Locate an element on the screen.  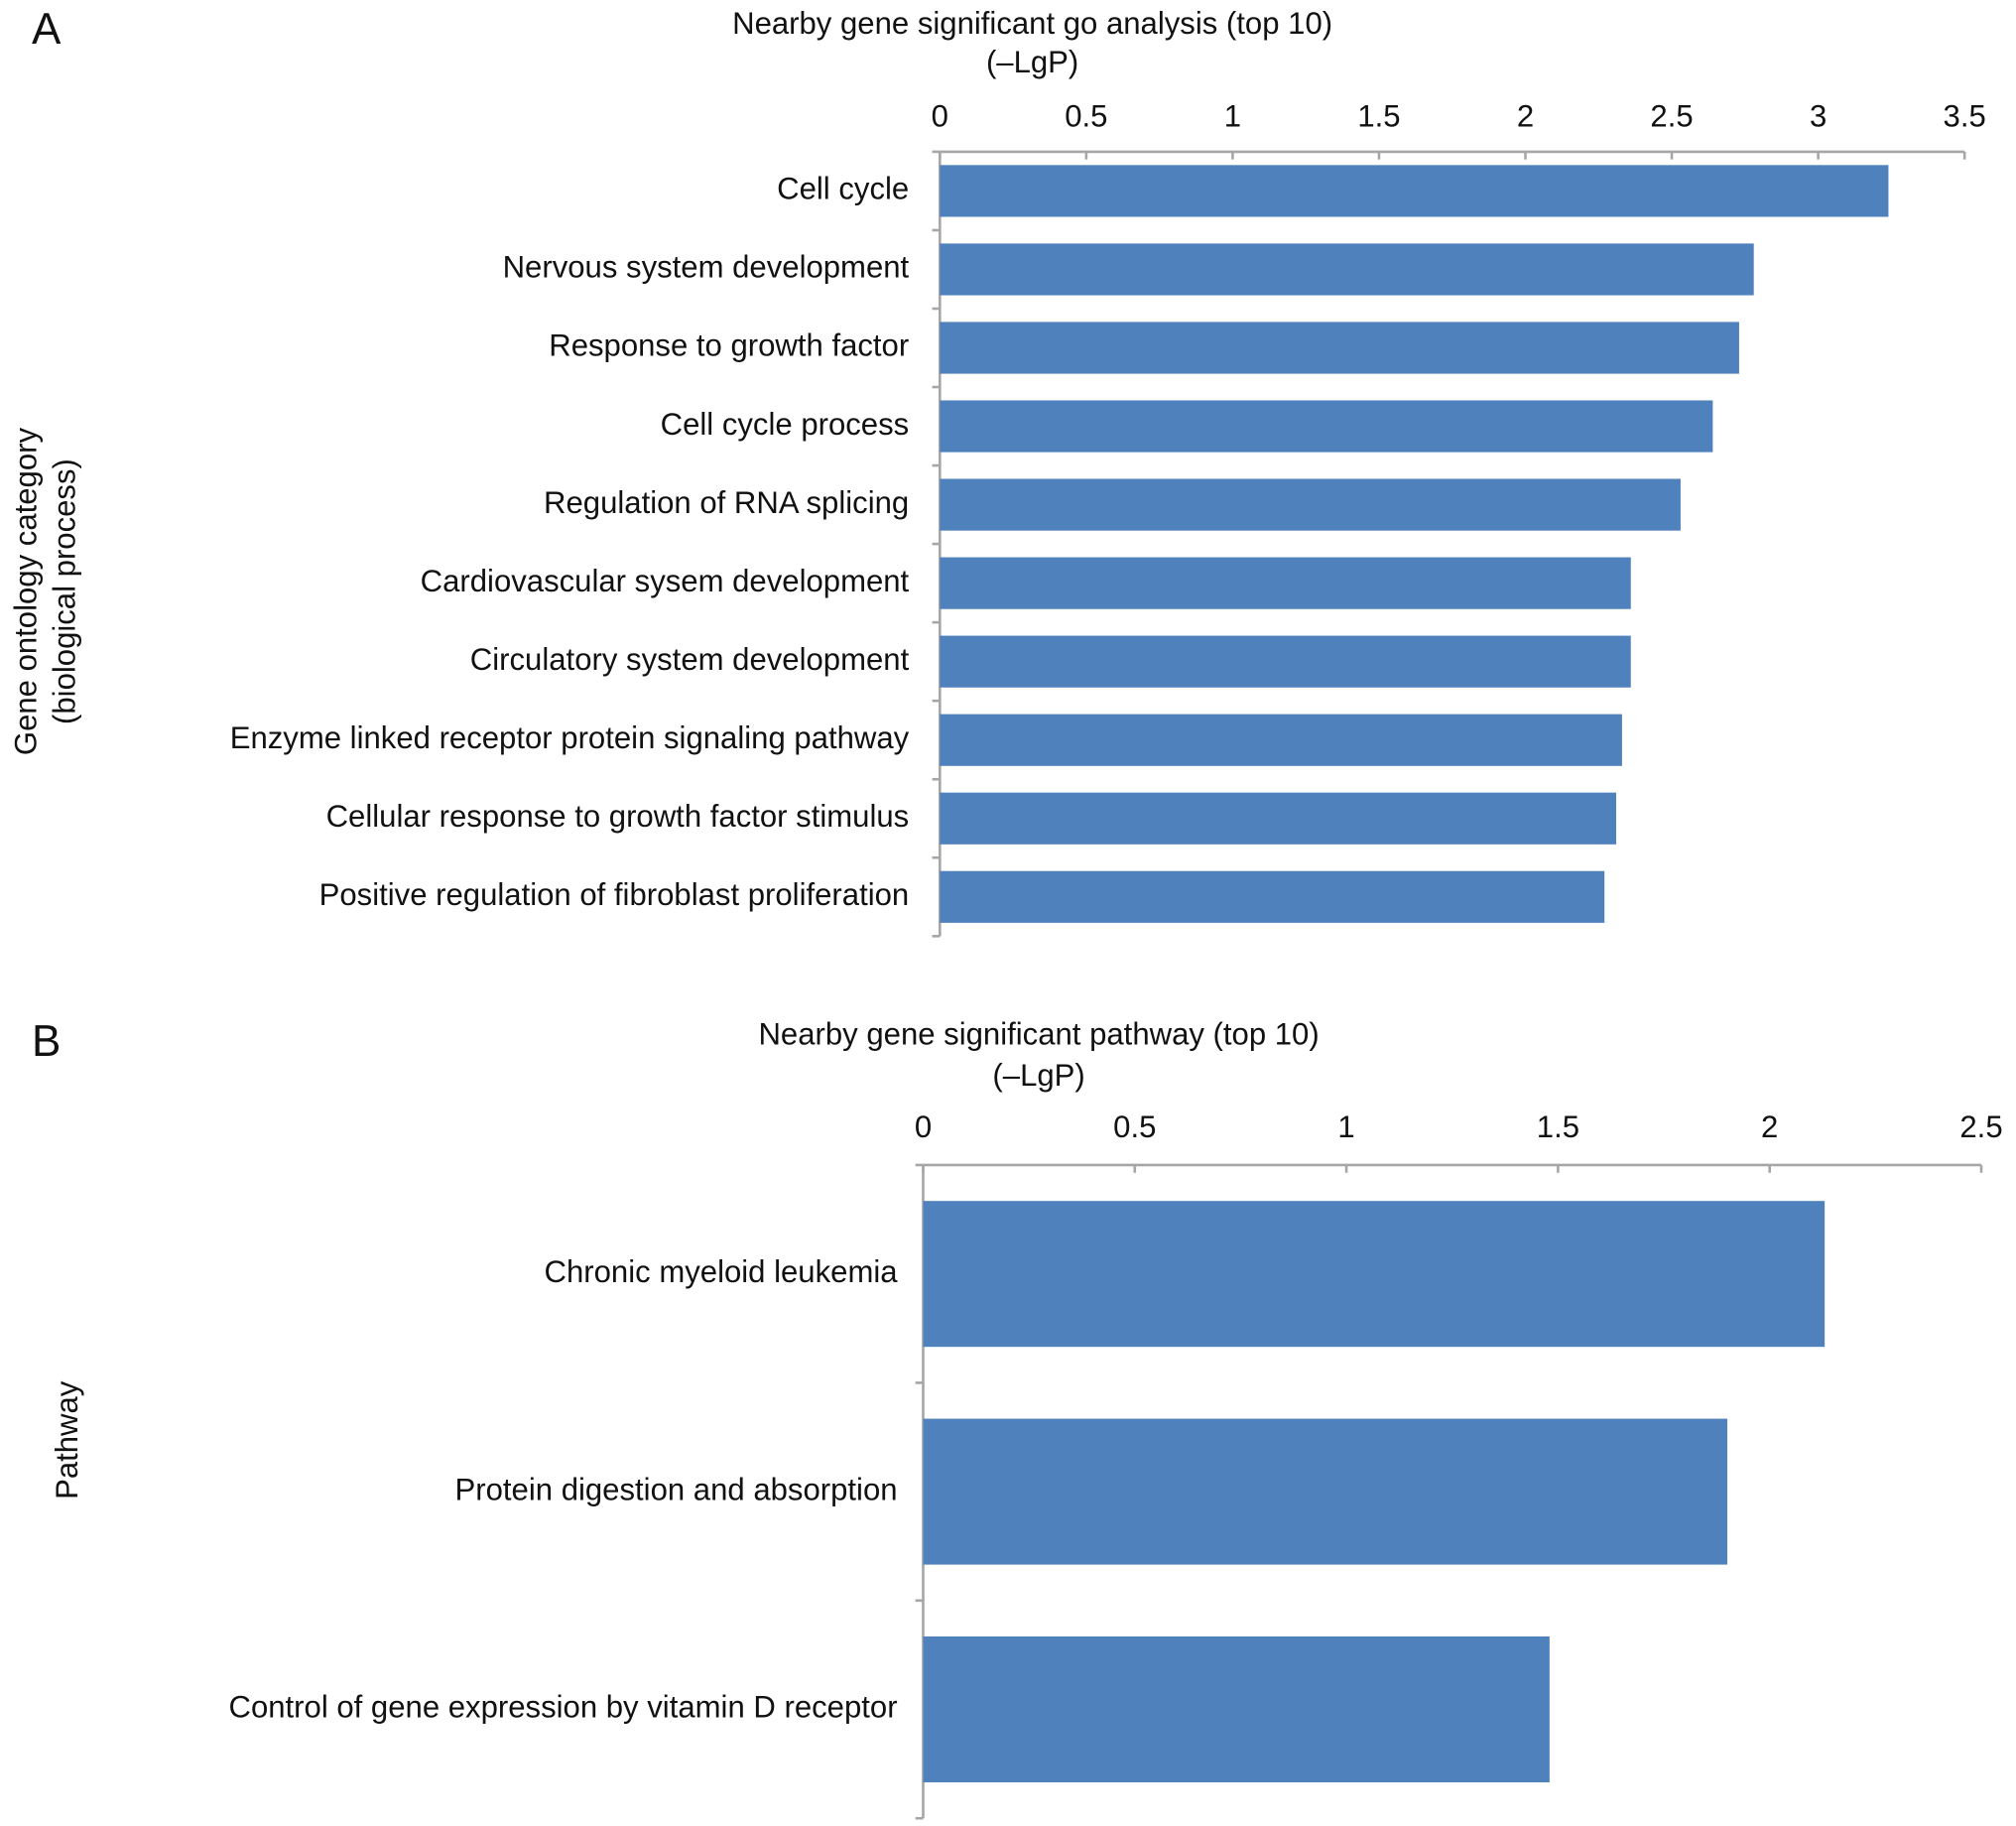
y-tick-label: Response to growth factor is located at coordinates (729, 345).